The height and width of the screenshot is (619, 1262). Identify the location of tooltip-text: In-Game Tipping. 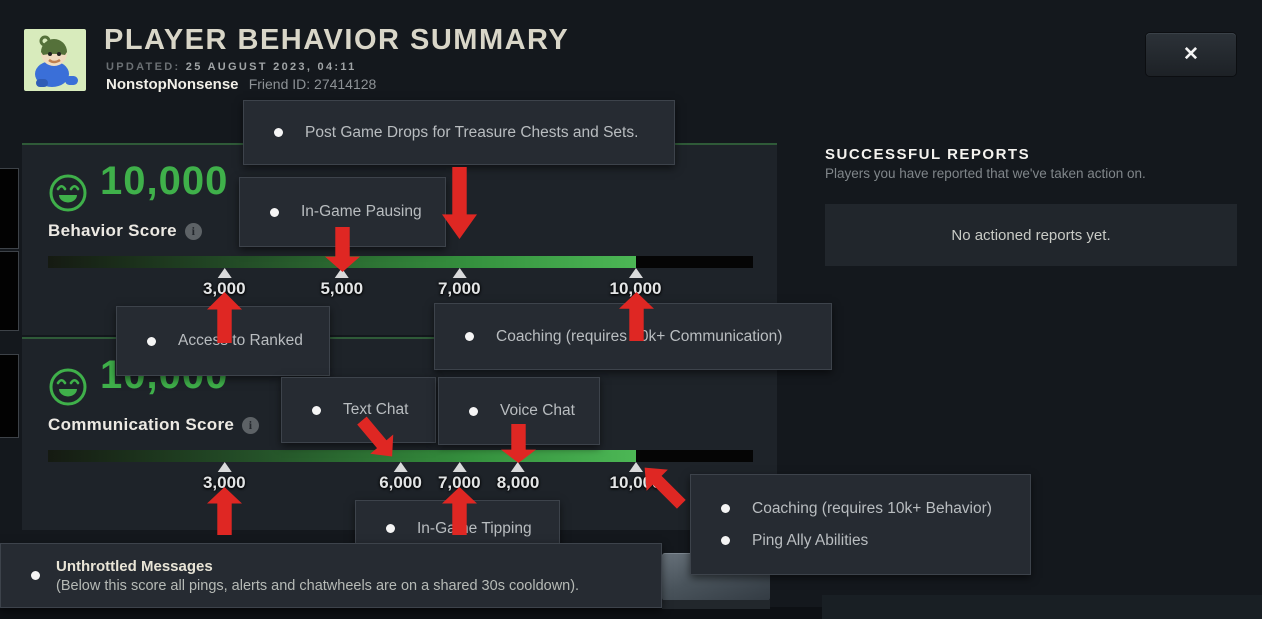
(474, 528).